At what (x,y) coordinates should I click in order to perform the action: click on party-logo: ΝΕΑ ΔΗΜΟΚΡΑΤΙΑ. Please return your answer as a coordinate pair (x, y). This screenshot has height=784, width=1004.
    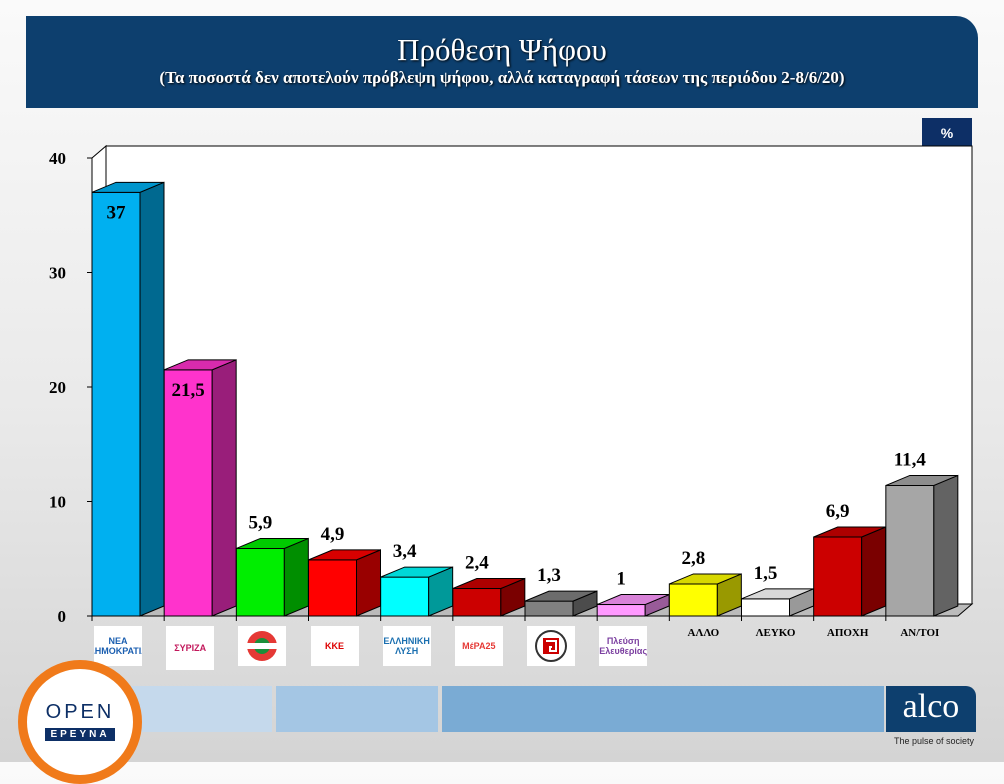
    Looking at the image, I should click on (118, 646).